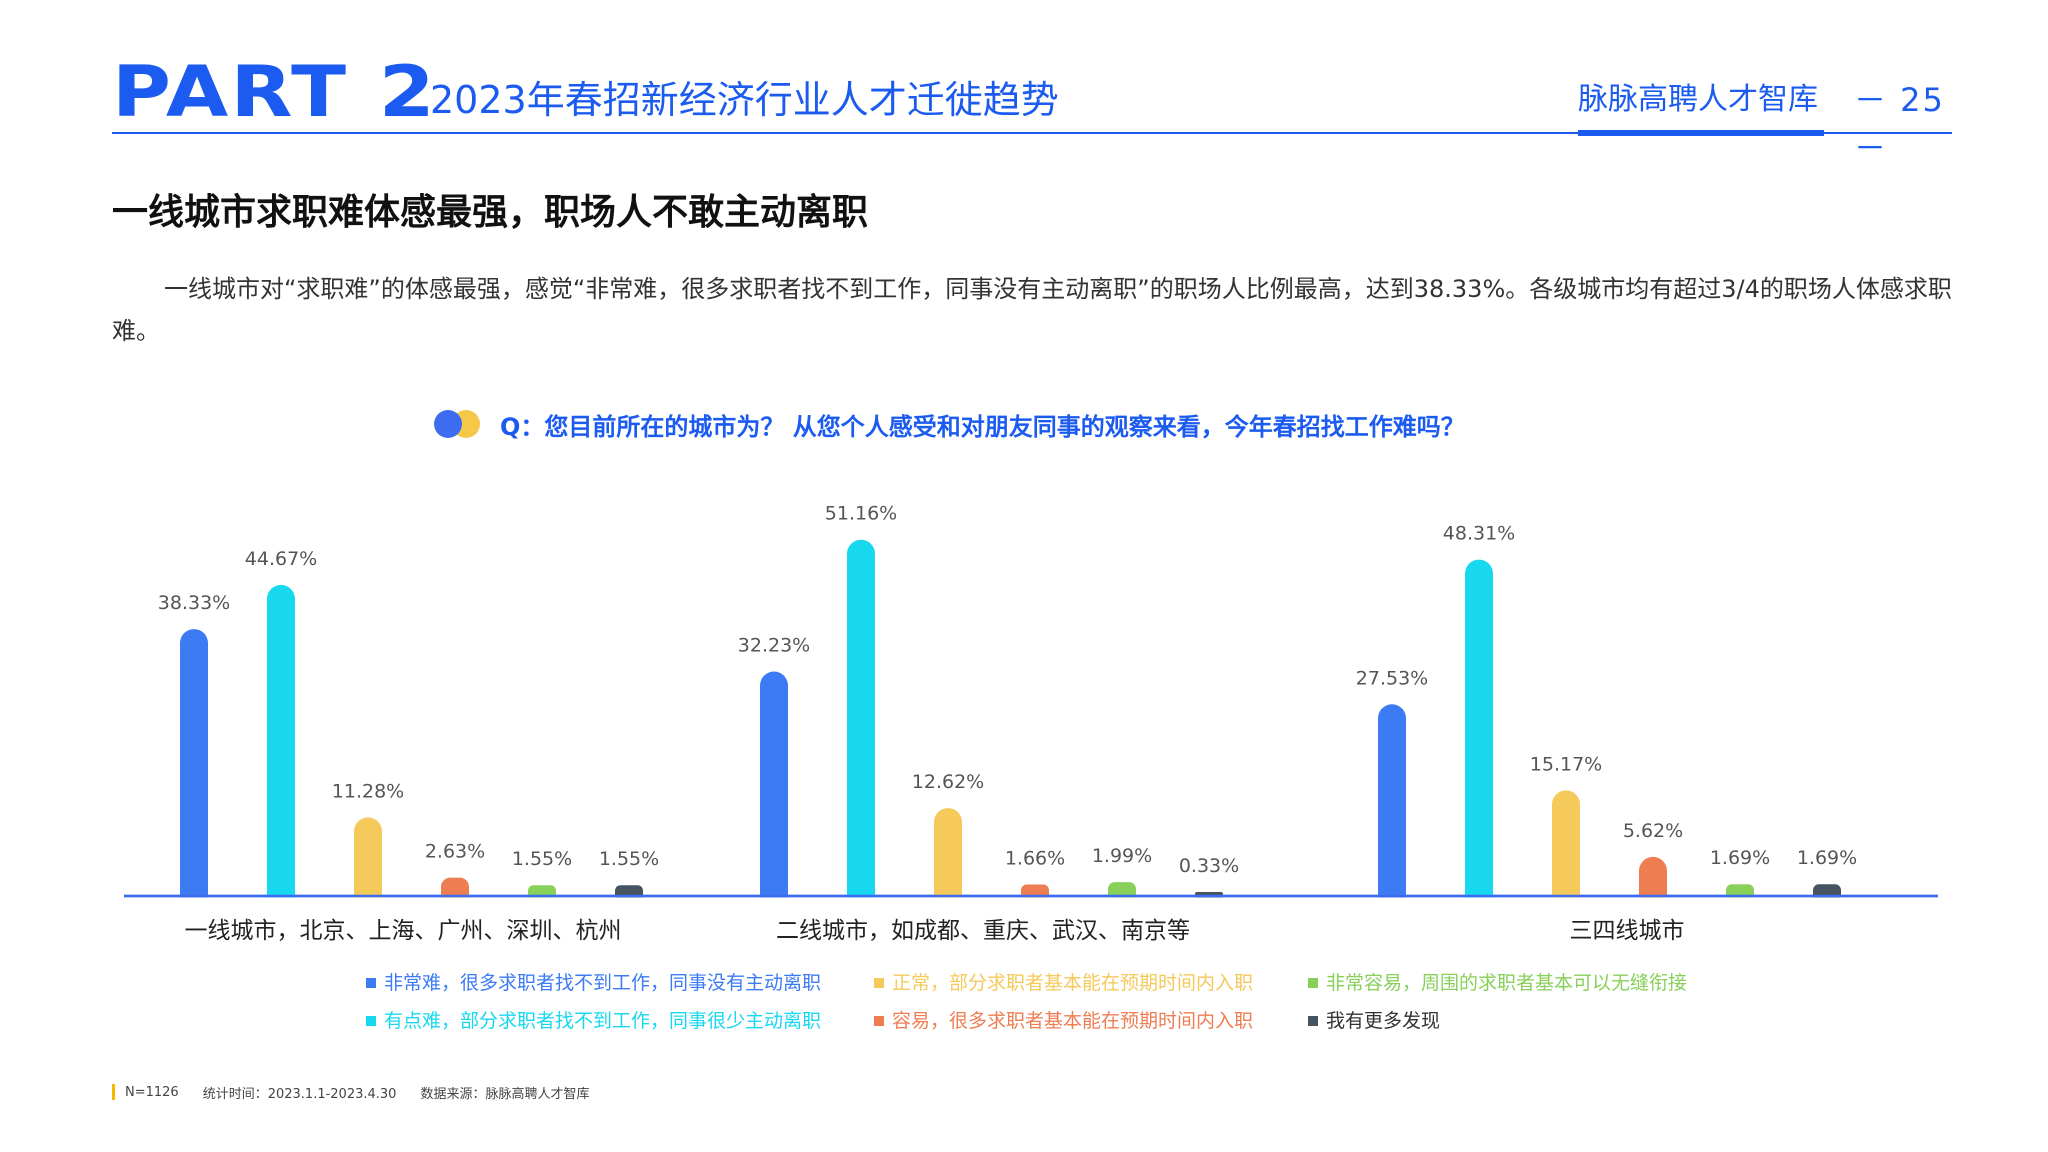 This screenshot has width=2048, height=1152. What do you see at coordinates (152, 1092) in the screenshot?
I see `sample-size: N=1126` at bounding box center [152, 1092].